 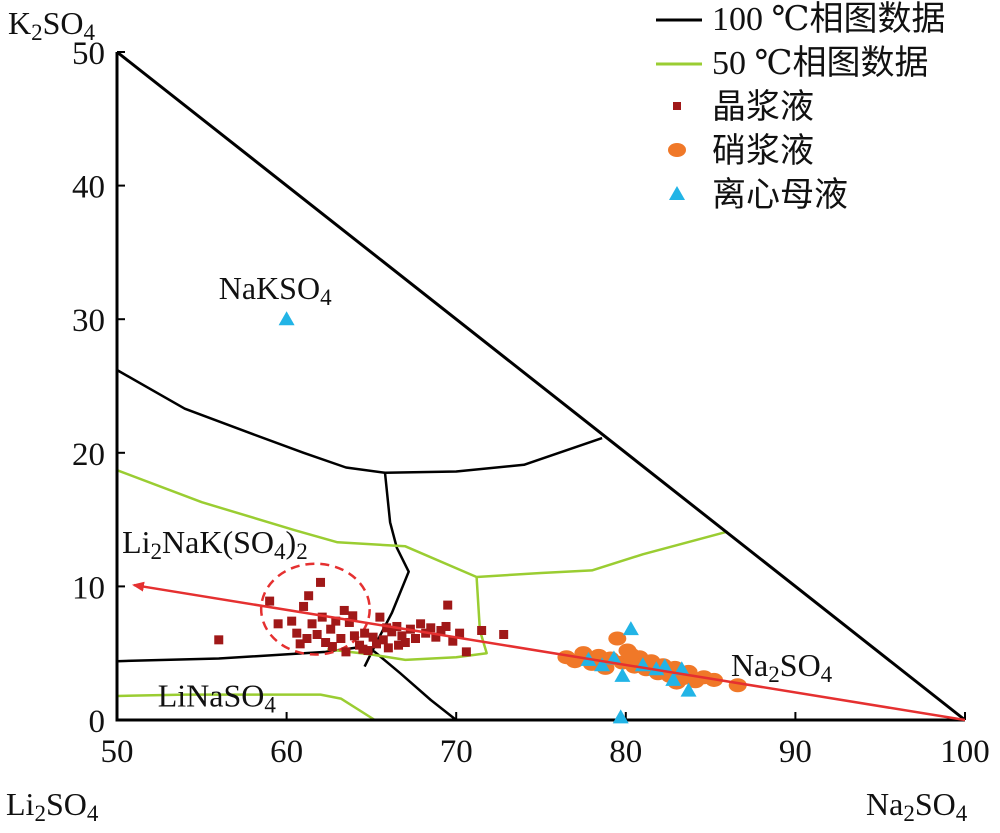 I want to click on legend-label: 硝浆液, so click(x=763, y=151).